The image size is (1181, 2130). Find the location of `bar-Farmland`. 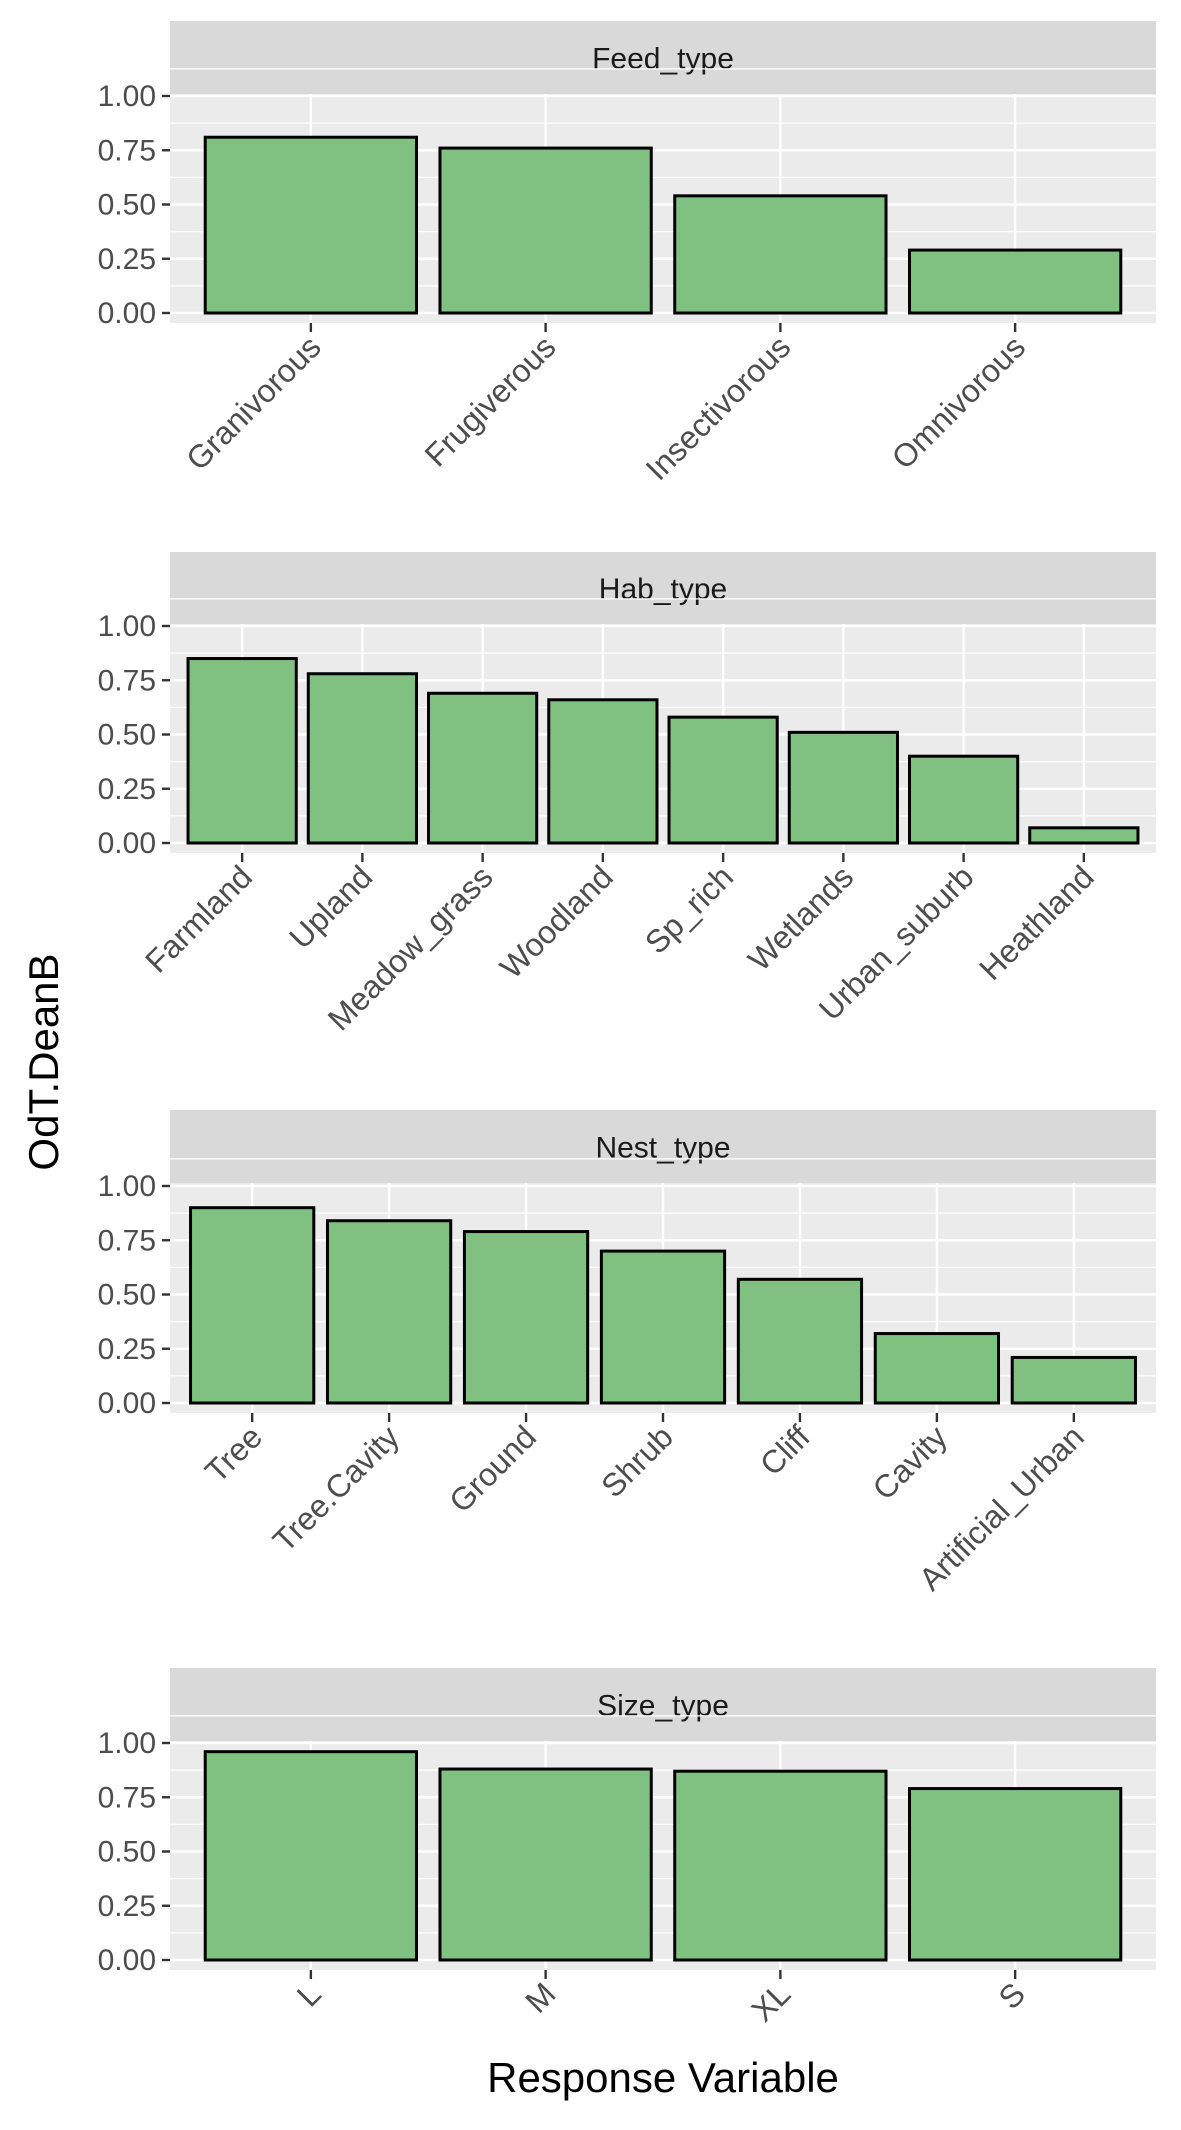

bar-Farmland is located at coordinates (242, 751).